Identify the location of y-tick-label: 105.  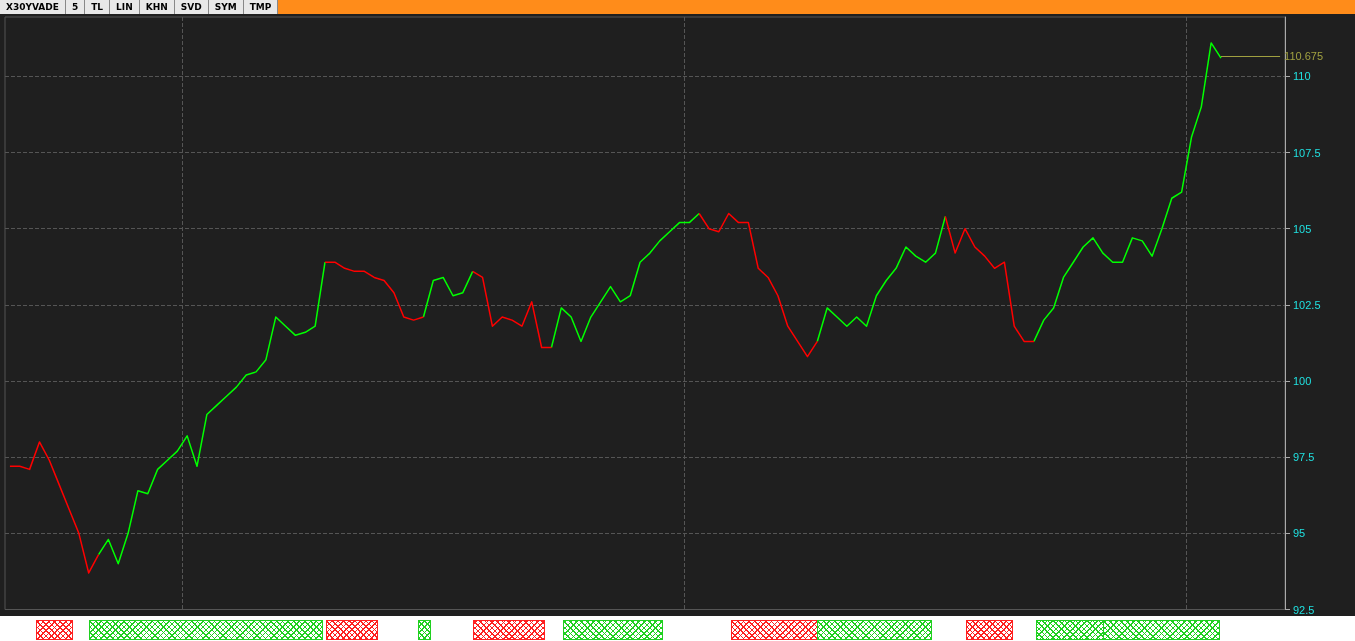
(1302, 228).